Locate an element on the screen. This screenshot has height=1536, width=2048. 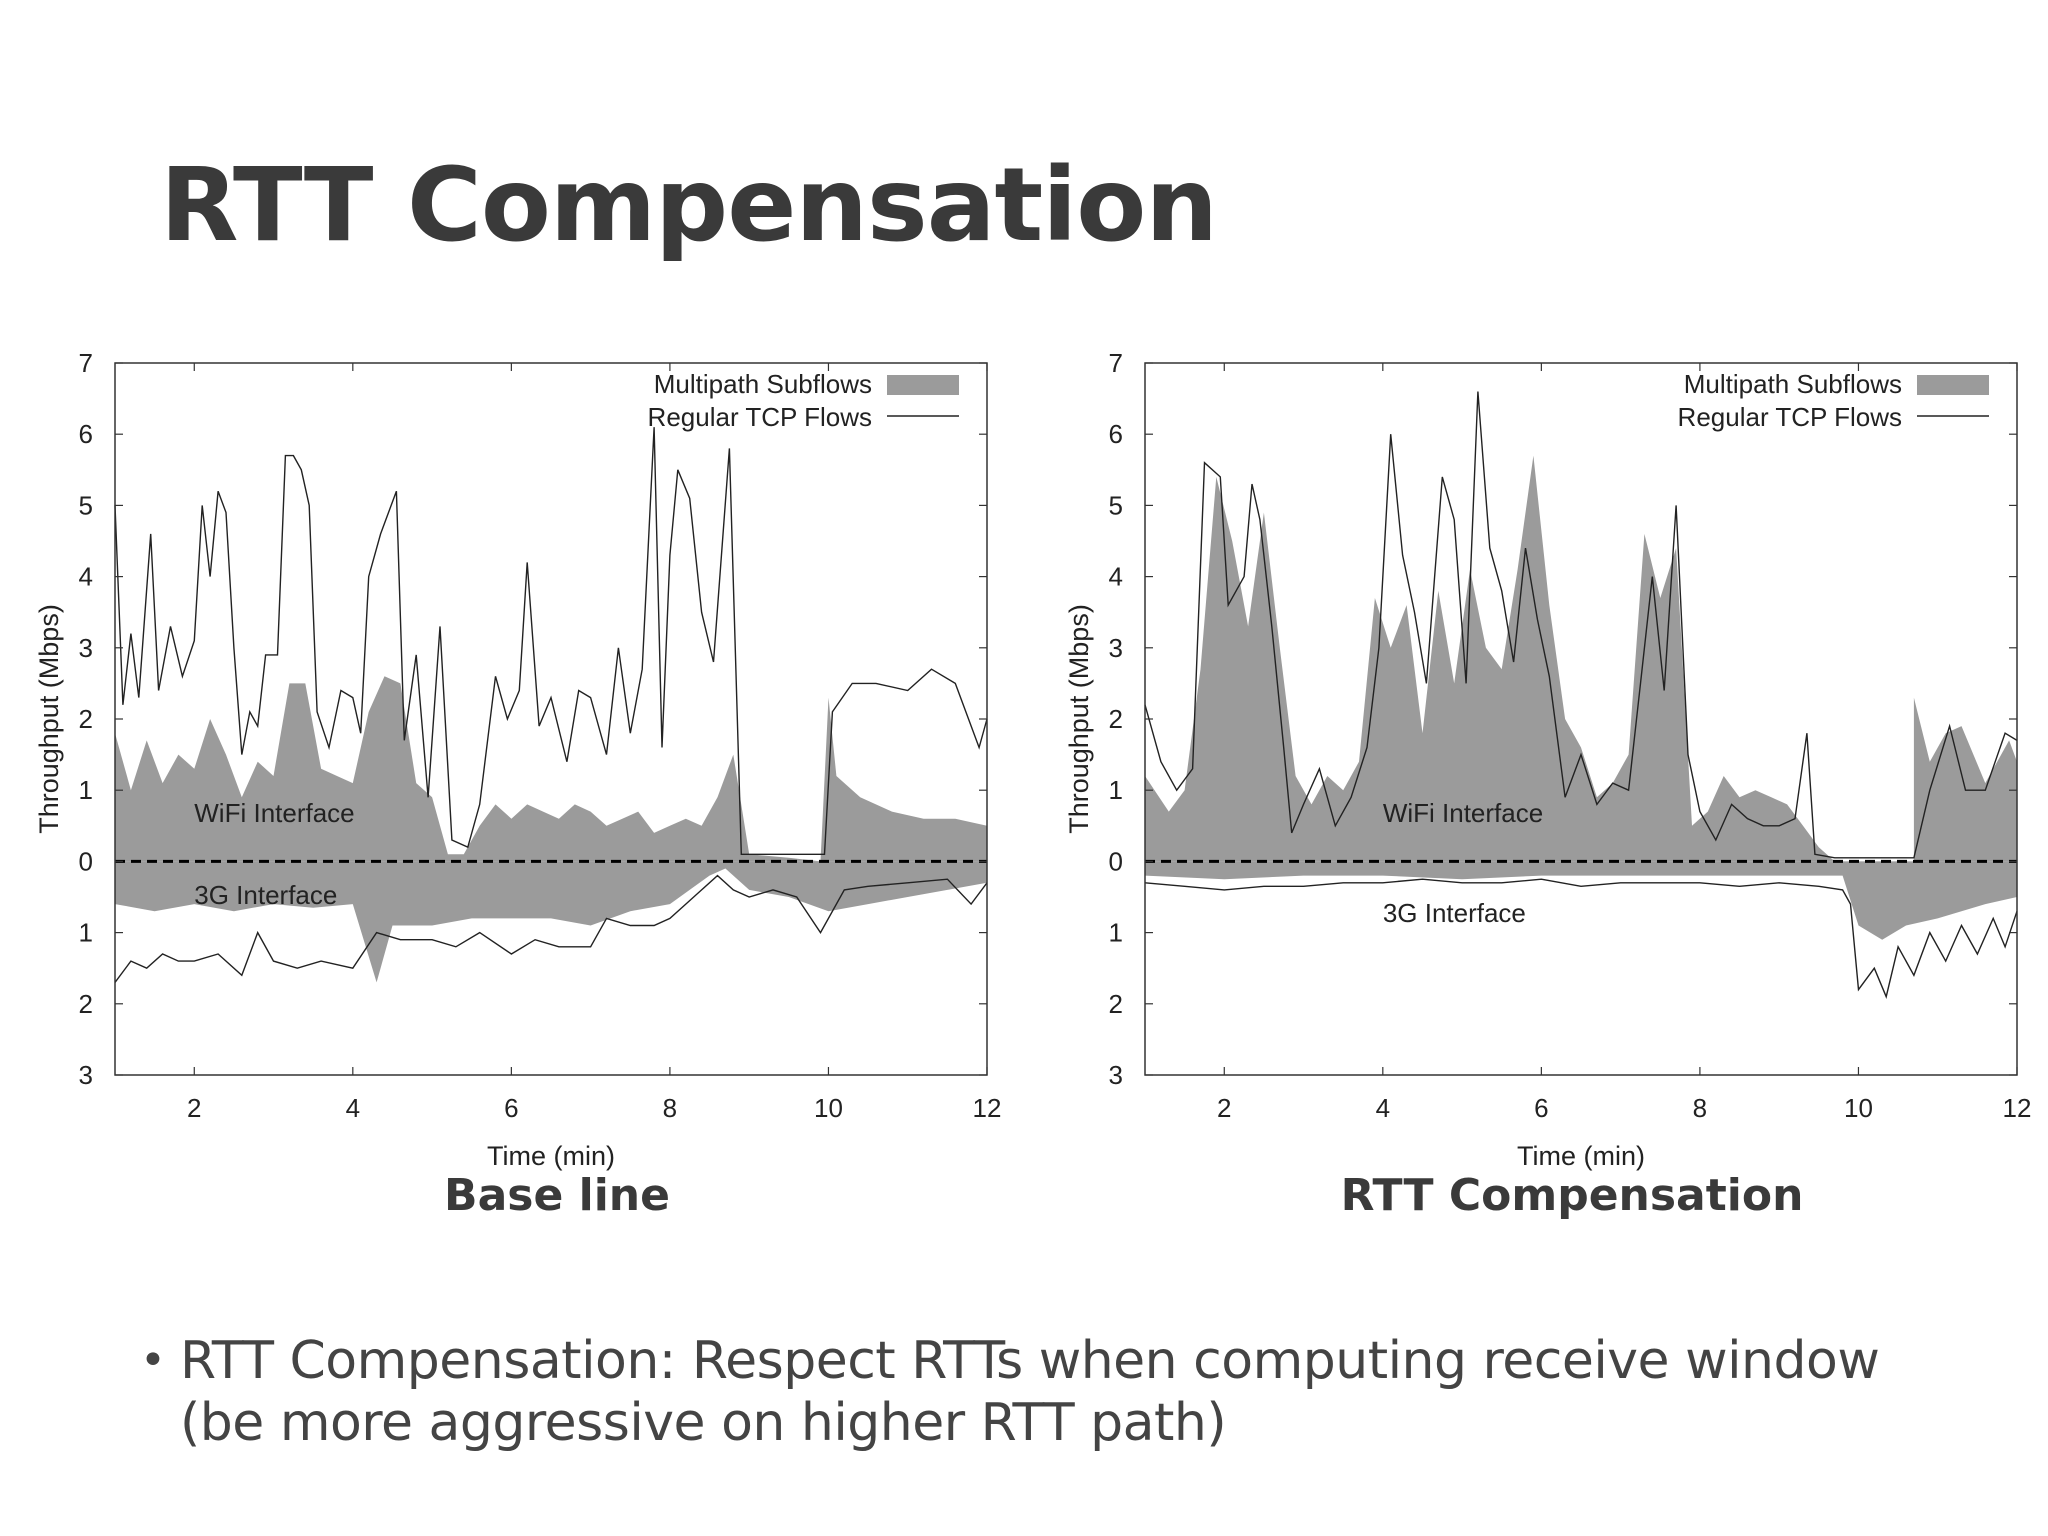
series-area-3g is located at coordinates (1581, 900).